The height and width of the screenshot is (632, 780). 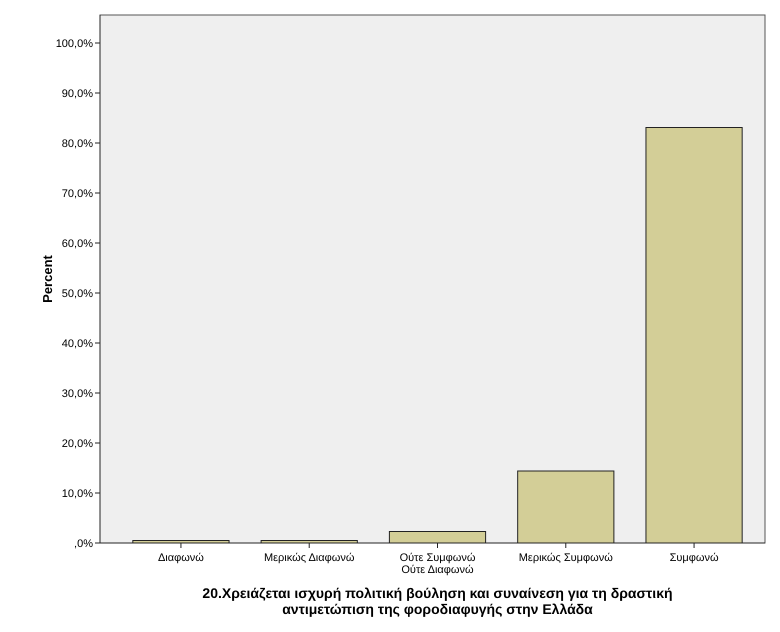 What do you see at coordinates (84, 544) in the screenshot?
I see `y-tick-label: ,0%` at bounding box center [84, 544].